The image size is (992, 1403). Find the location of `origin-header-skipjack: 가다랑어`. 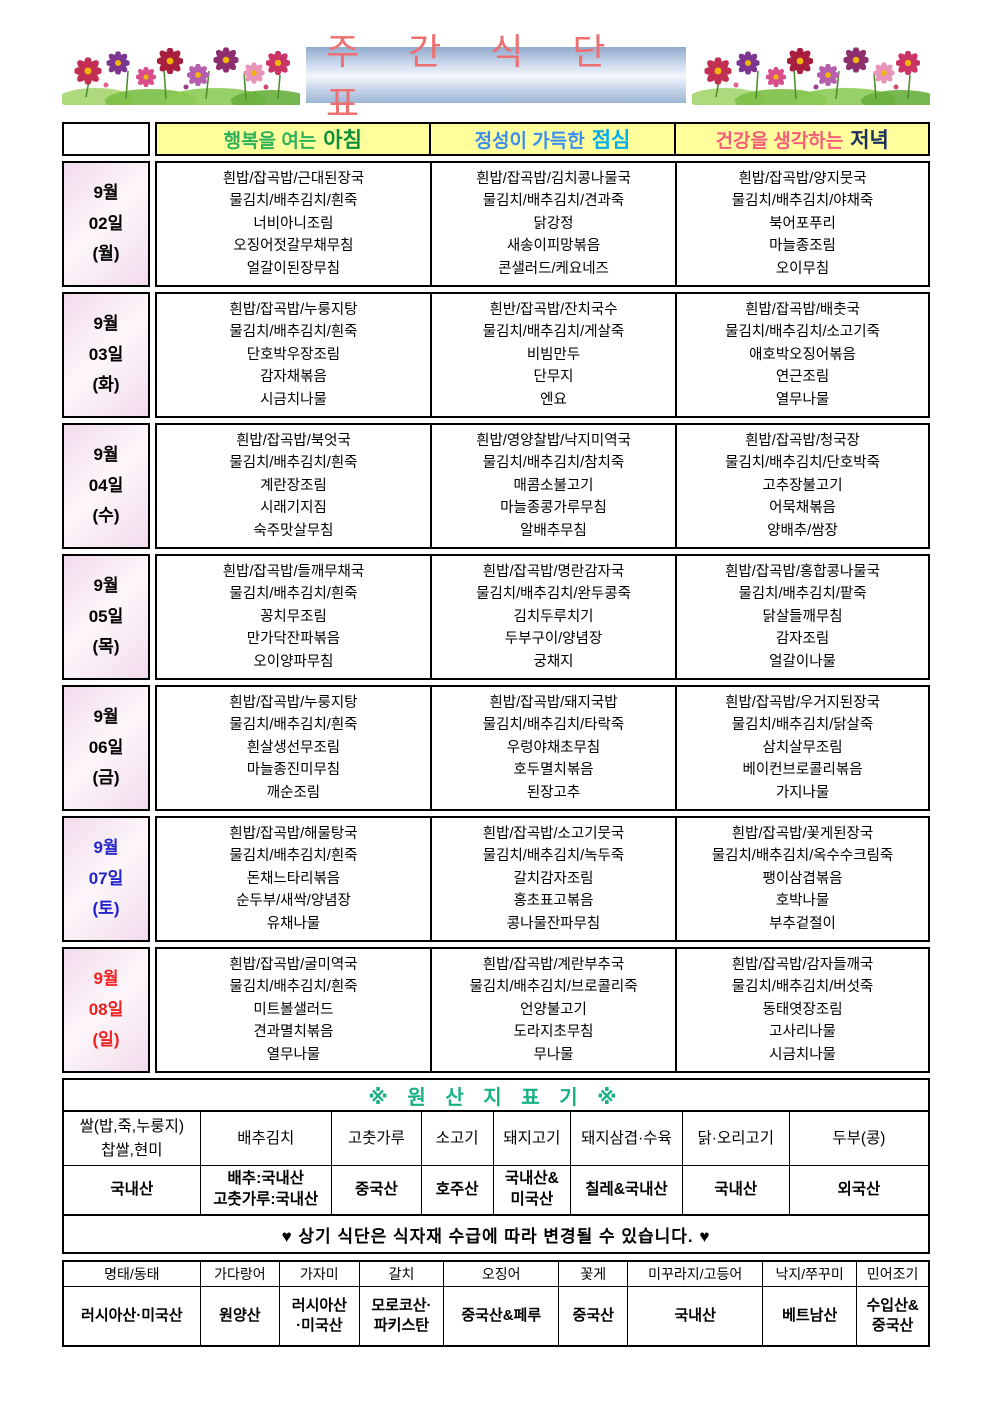

origin-header-skipjack: 가다랑어 is located at coordinates (239, 1274).